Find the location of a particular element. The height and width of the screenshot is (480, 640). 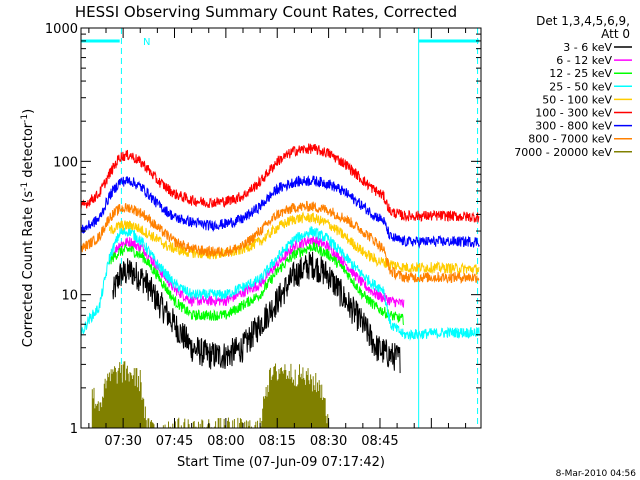

legend-label: 50 - 100 keV is located at coordinates (577, 99).